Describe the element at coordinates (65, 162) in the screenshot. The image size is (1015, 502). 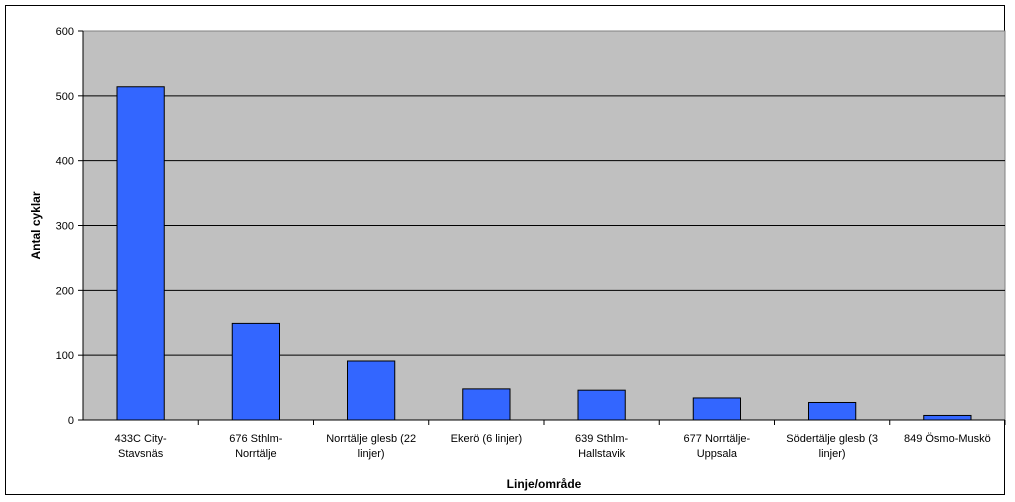
I see `y-tick-label: 400` at that location.